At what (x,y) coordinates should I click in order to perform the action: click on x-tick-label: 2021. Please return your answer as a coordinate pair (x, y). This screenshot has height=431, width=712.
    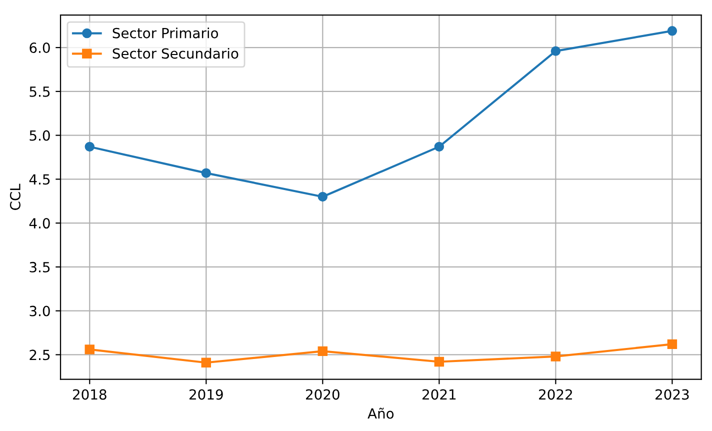
    Looking at the image, I should click on (439, 394).